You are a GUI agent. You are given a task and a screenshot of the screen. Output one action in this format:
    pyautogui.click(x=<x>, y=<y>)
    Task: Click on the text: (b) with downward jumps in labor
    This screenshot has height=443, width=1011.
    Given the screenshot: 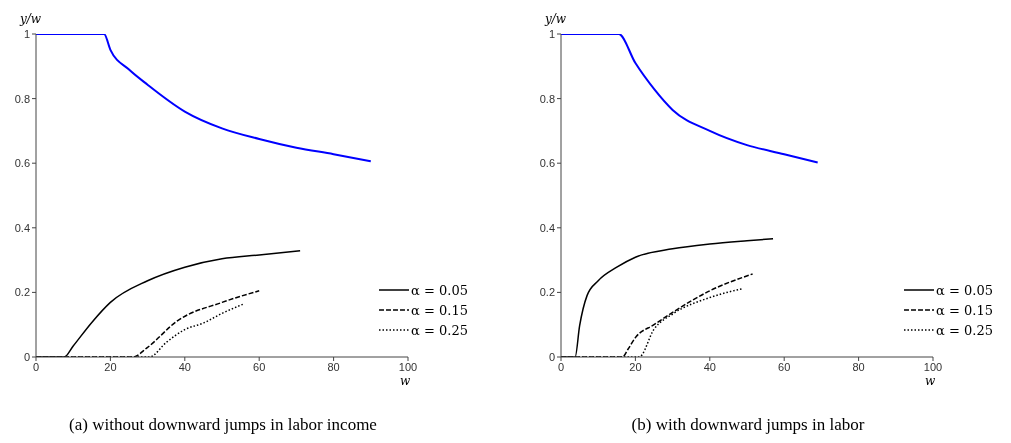 What is the action you would take?
    pyautogui.click(x=748, y=425)
    